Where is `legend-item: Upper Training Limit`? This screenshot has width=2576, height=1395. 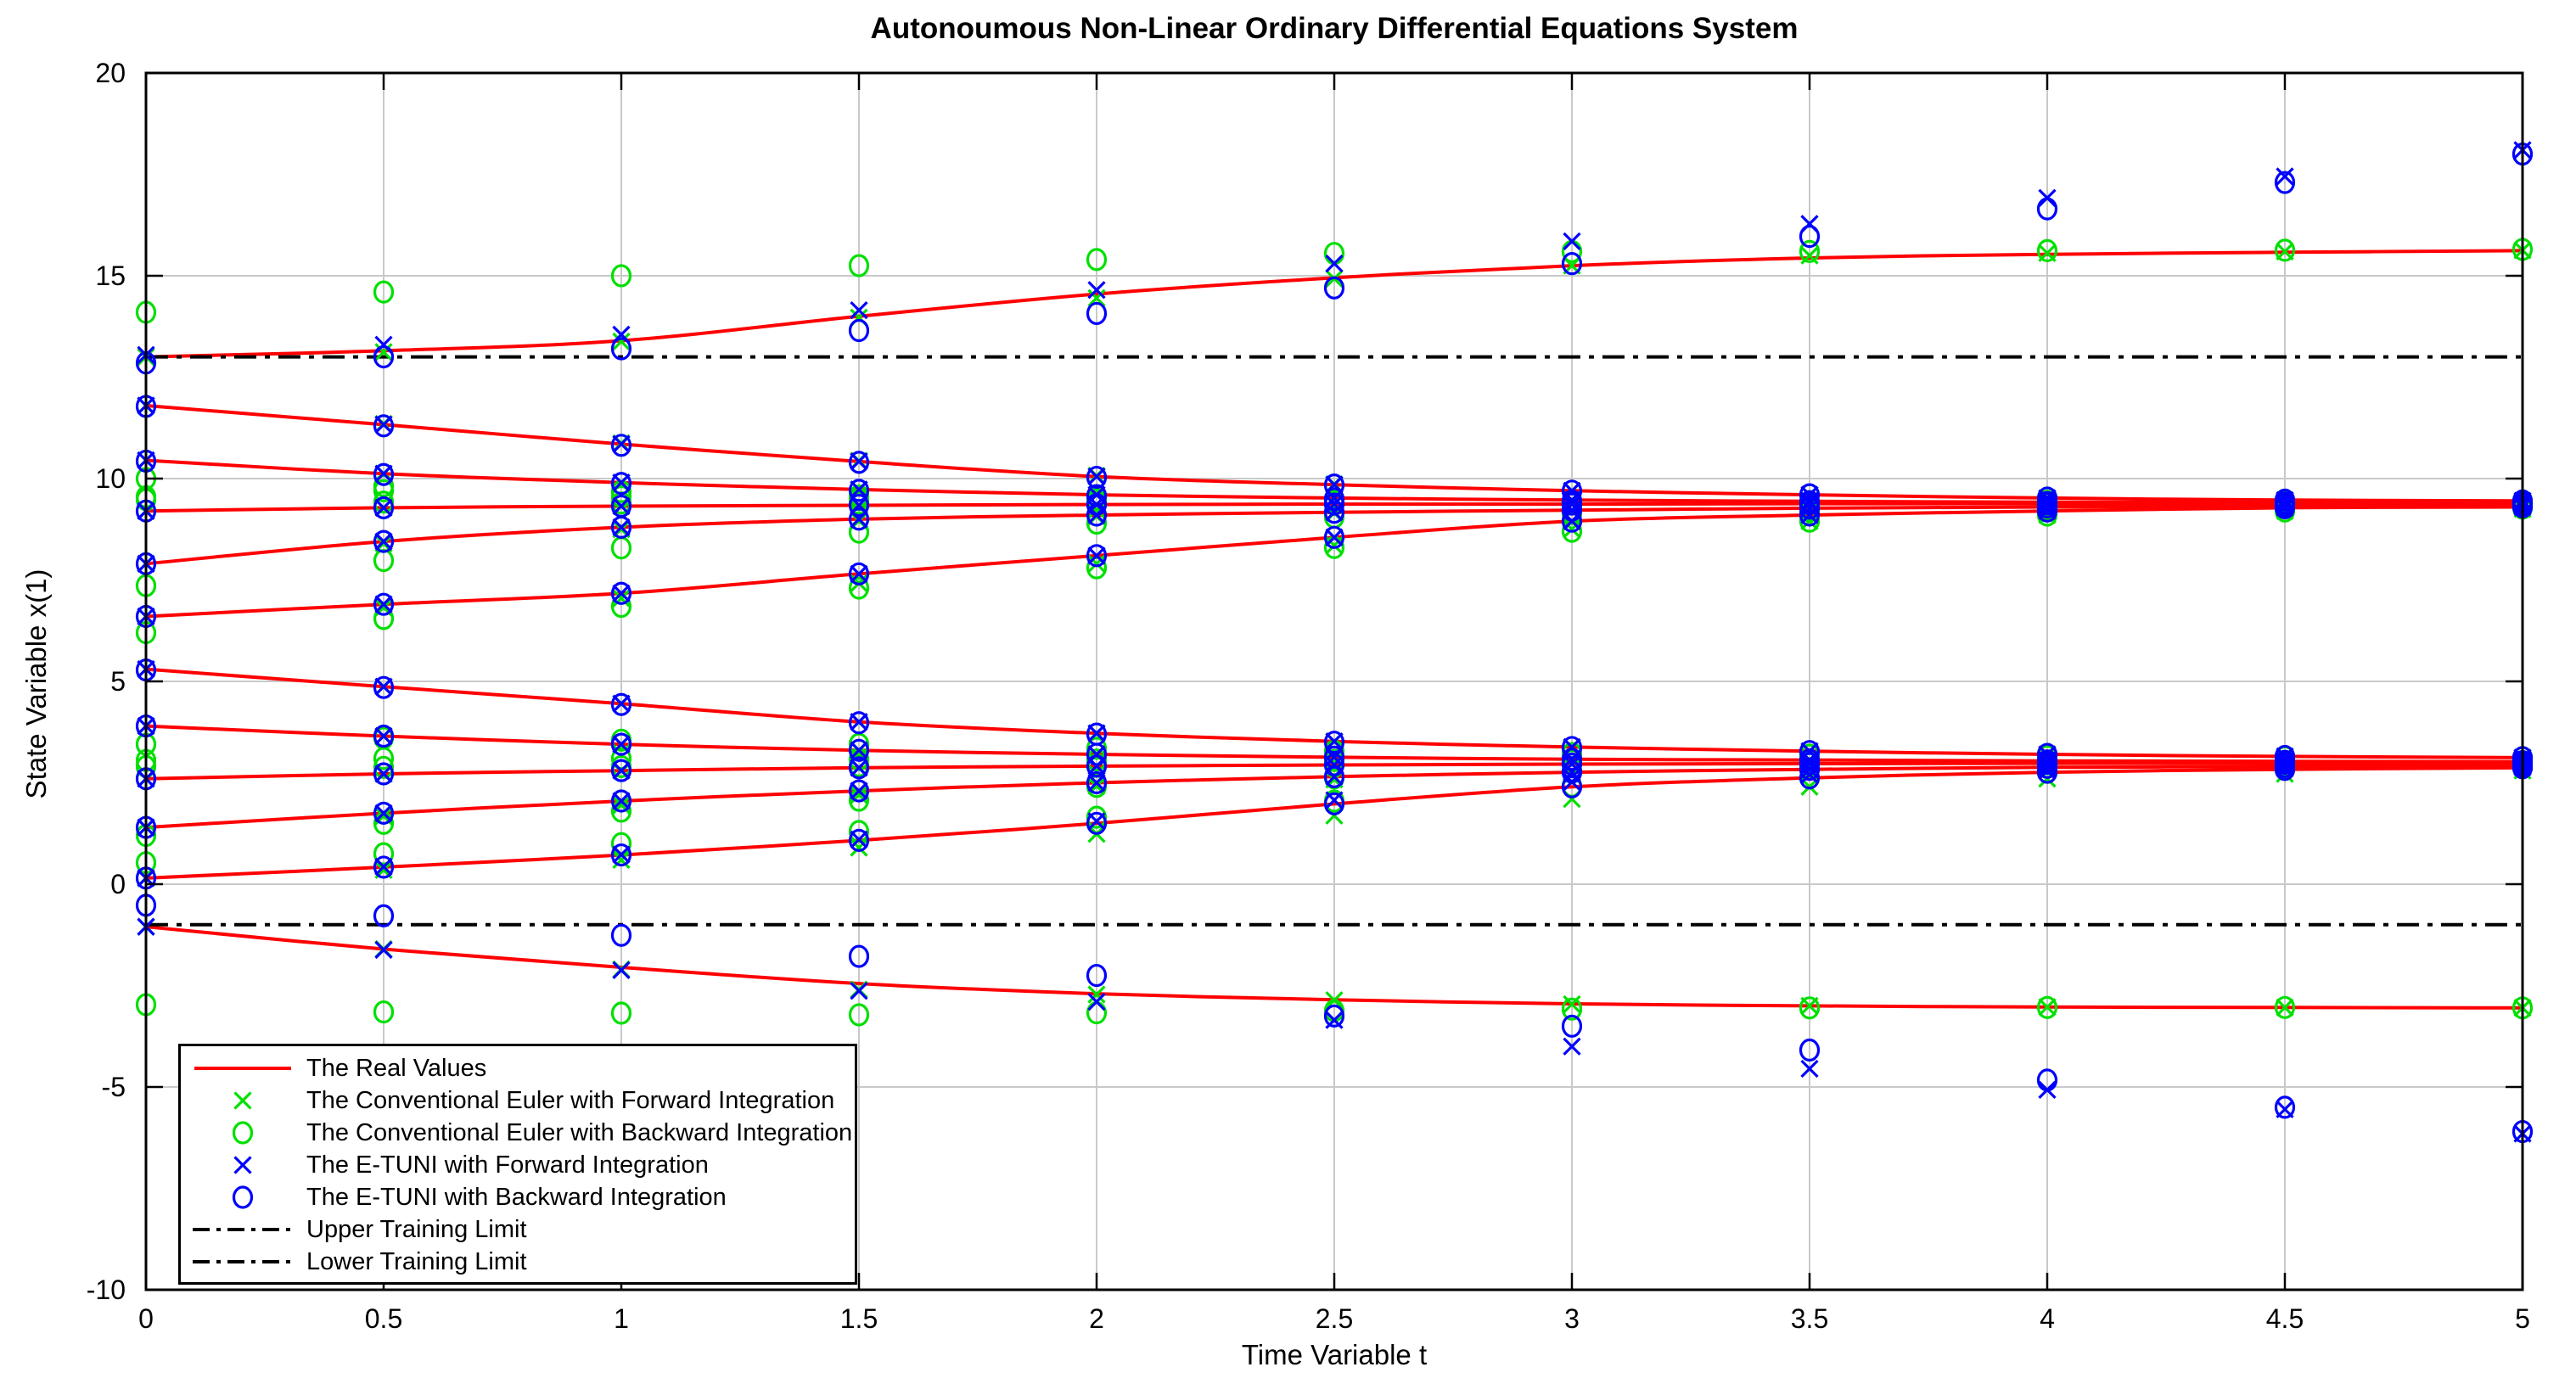 legend-item: Upper Training Limit is located at coordinates (520, 1229).